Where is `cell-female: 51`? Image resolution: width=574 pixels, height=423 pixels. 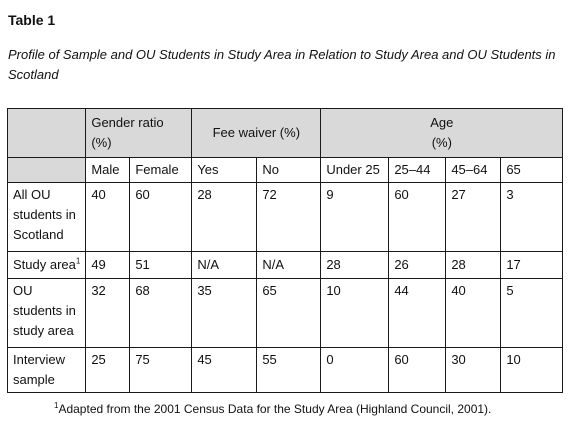
cell-female: 51 is located at coordinates (161, 265).